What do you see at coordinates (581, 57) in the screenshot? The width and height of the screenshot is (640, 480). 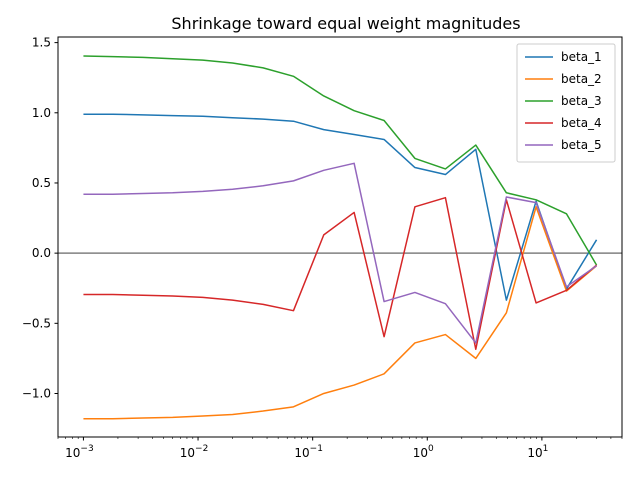 I see `legend-label-beta_1: beta_1` at bounding box center [581, 57].